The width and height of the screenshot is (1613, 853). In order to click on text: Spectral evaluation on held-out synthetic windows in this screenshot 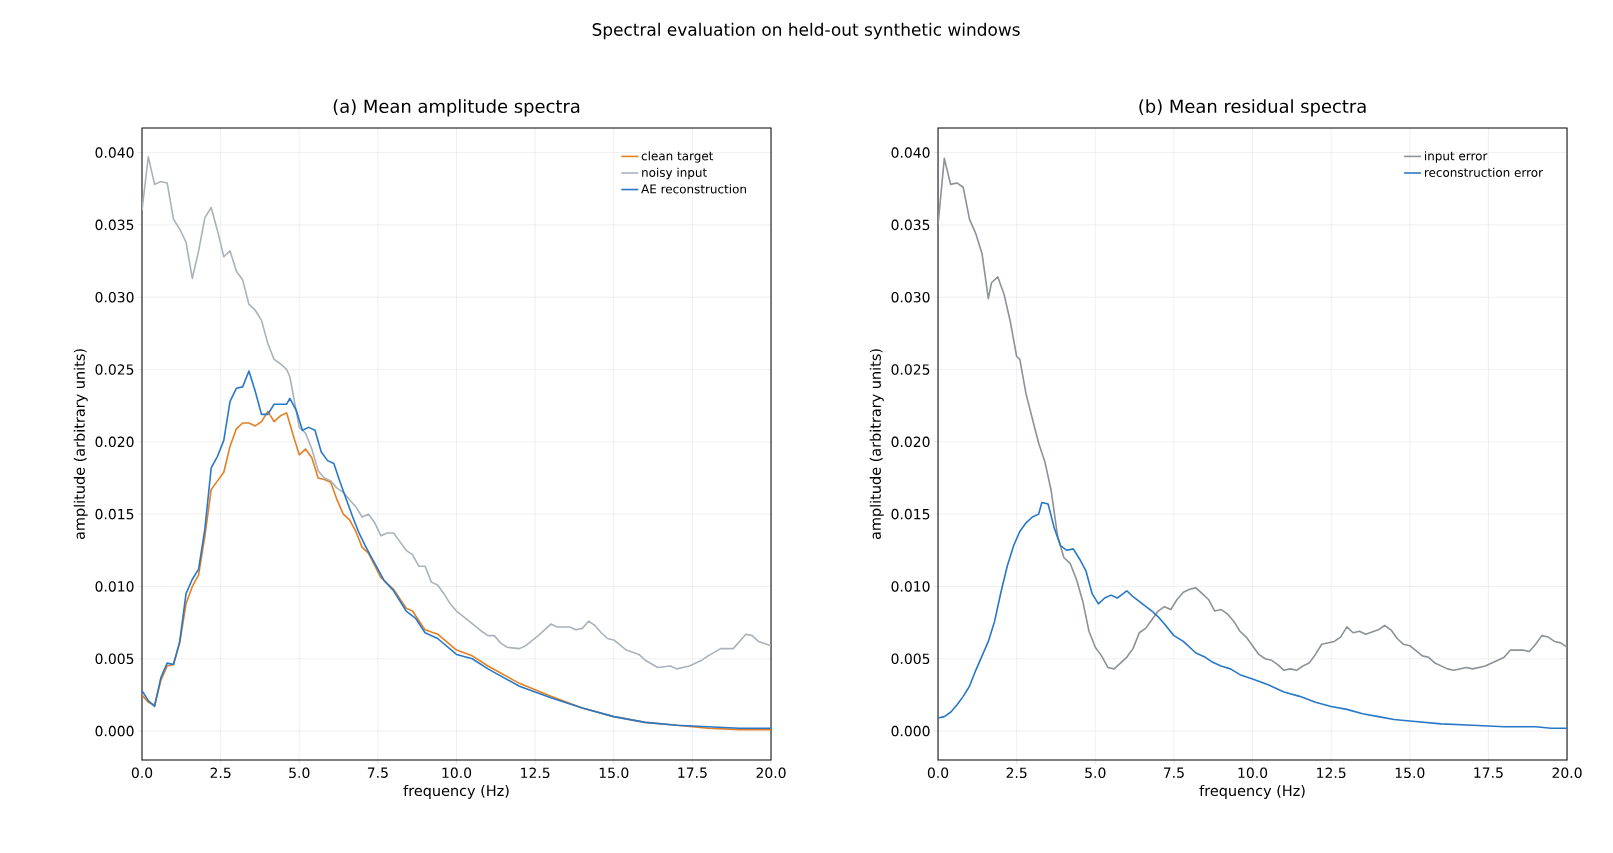, I will do `click(806, 31)`.